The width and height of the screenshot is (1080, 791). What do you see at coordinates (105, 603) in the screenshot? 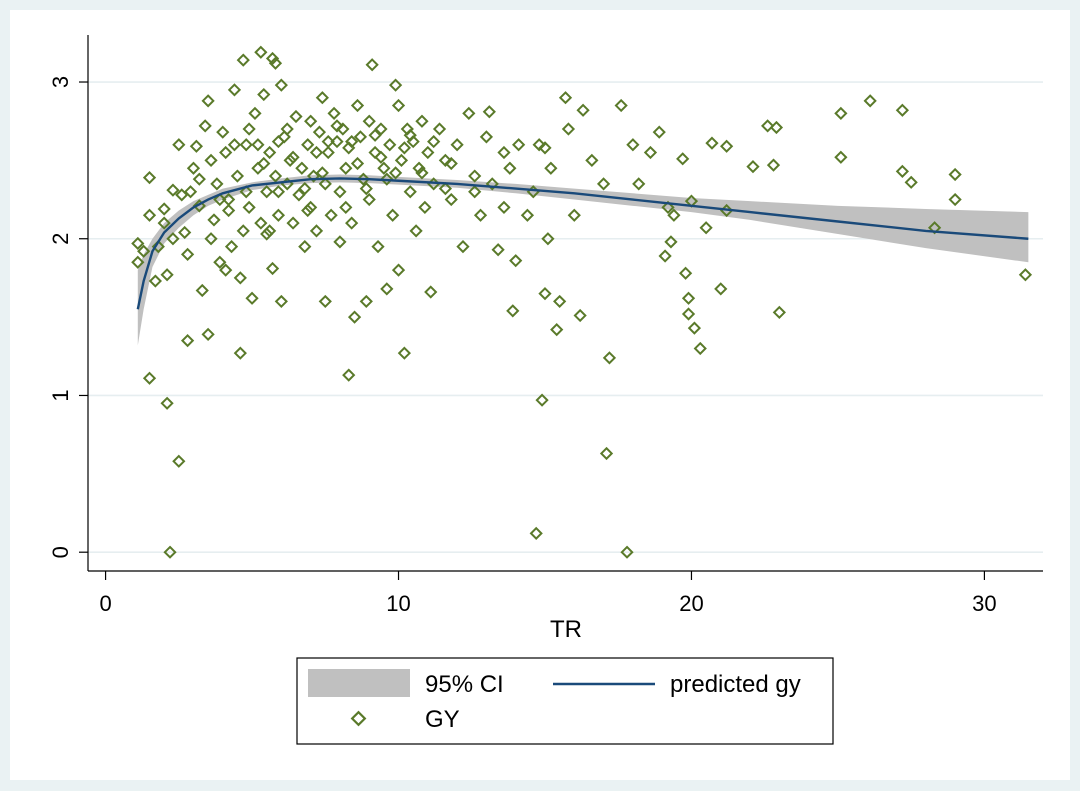
I see `x-tick-label: 0` at bounding box center [105, 603].